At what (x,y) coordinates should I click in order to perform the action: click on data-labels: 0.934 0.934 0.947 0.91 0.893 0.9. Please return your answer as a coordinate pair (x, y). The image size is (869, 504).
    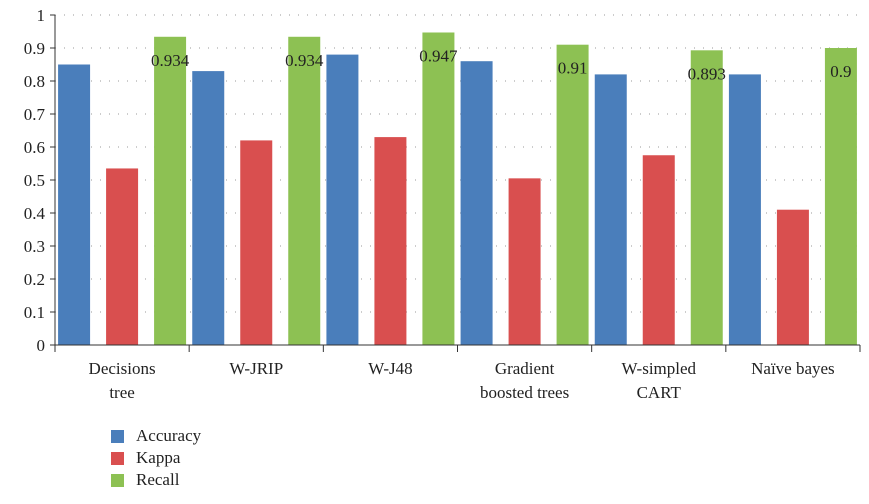
    Looking at the image, I should click on (501, 64).